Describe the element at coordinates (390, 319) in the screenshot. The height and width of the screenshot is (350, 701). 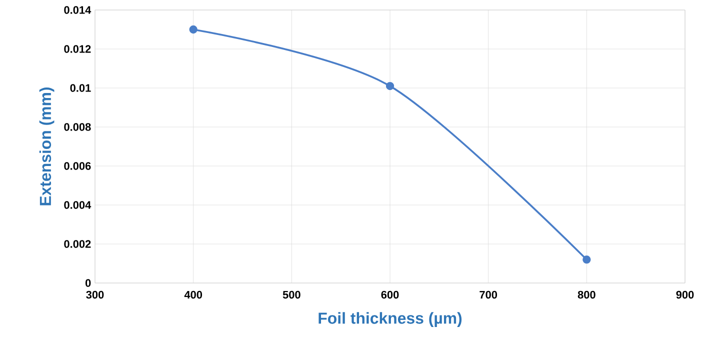
I see `x-axis-title: Foil thickness (µm)` at that location.